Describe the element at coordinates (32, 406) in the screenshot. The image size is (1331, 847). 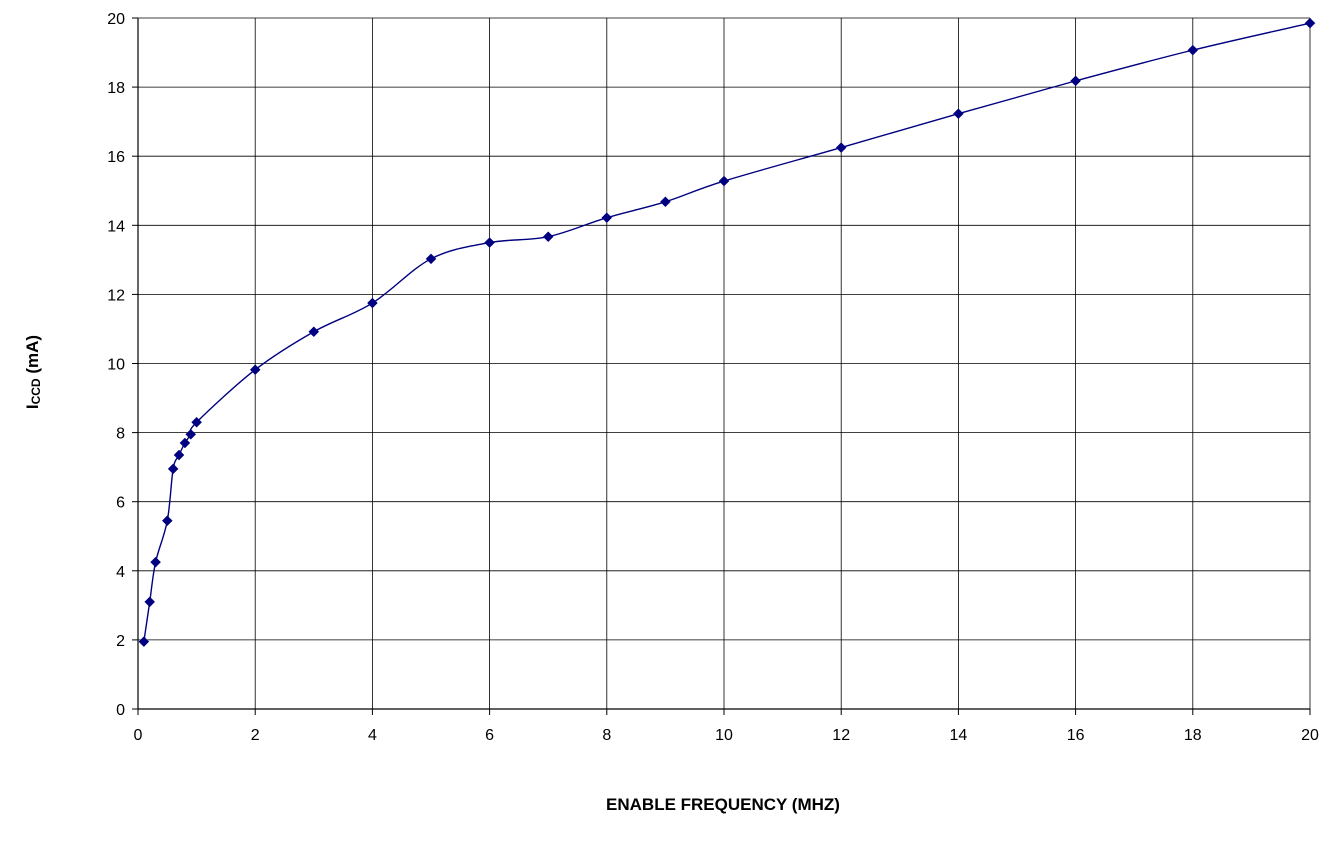
I see `y-axis-title-main: I` at that location.